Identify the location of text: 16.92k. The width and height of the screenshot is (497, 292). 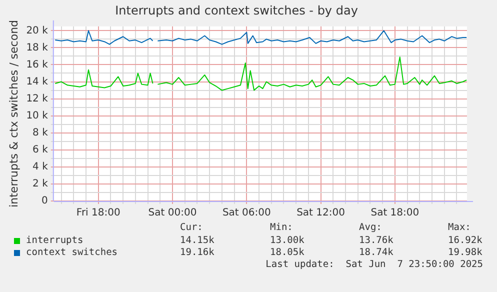
(465, 240).